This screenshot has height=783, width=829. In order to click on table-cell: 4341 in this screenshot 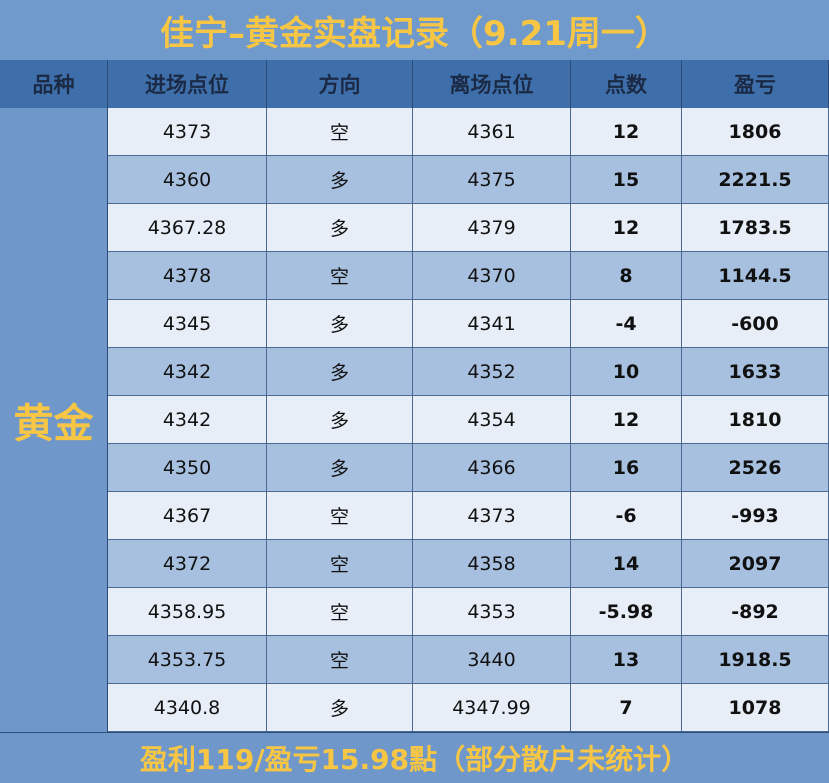, I will do `click(492, 323)`.